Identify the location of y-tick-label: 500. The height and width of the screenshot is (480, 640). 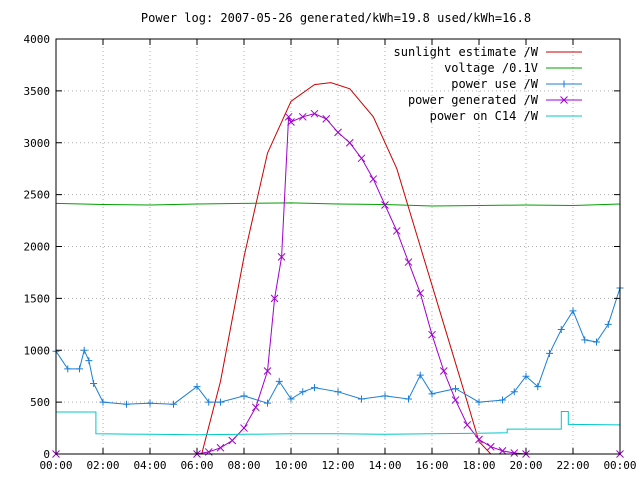
(40, 402).